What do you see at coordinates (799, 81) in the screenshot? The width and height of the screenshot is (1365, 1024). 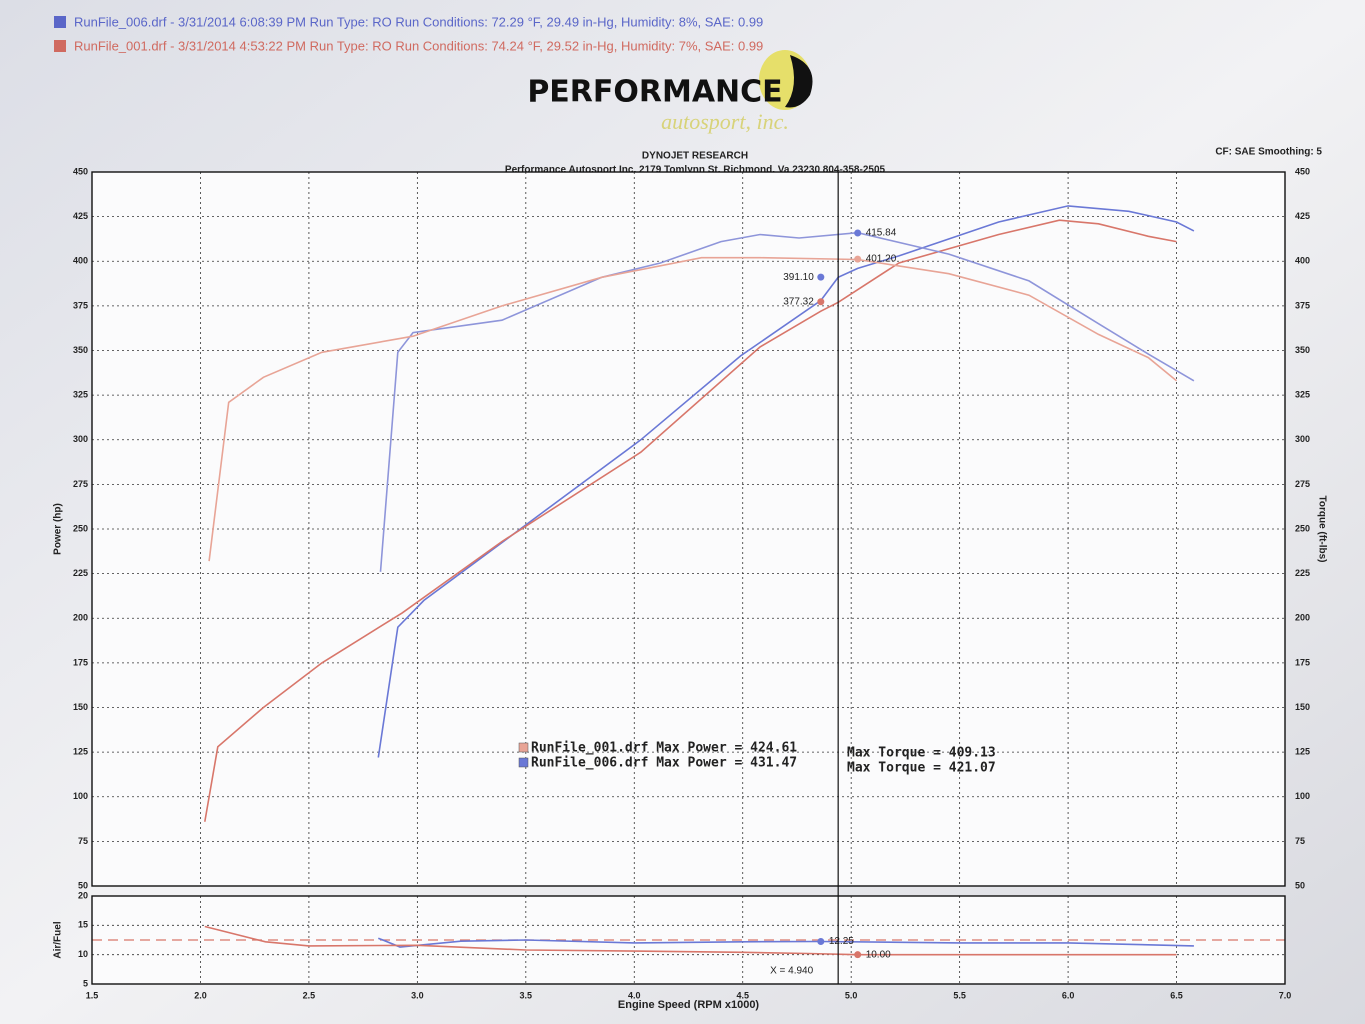 I see `logo-mark` at bounding box center [799, 81].